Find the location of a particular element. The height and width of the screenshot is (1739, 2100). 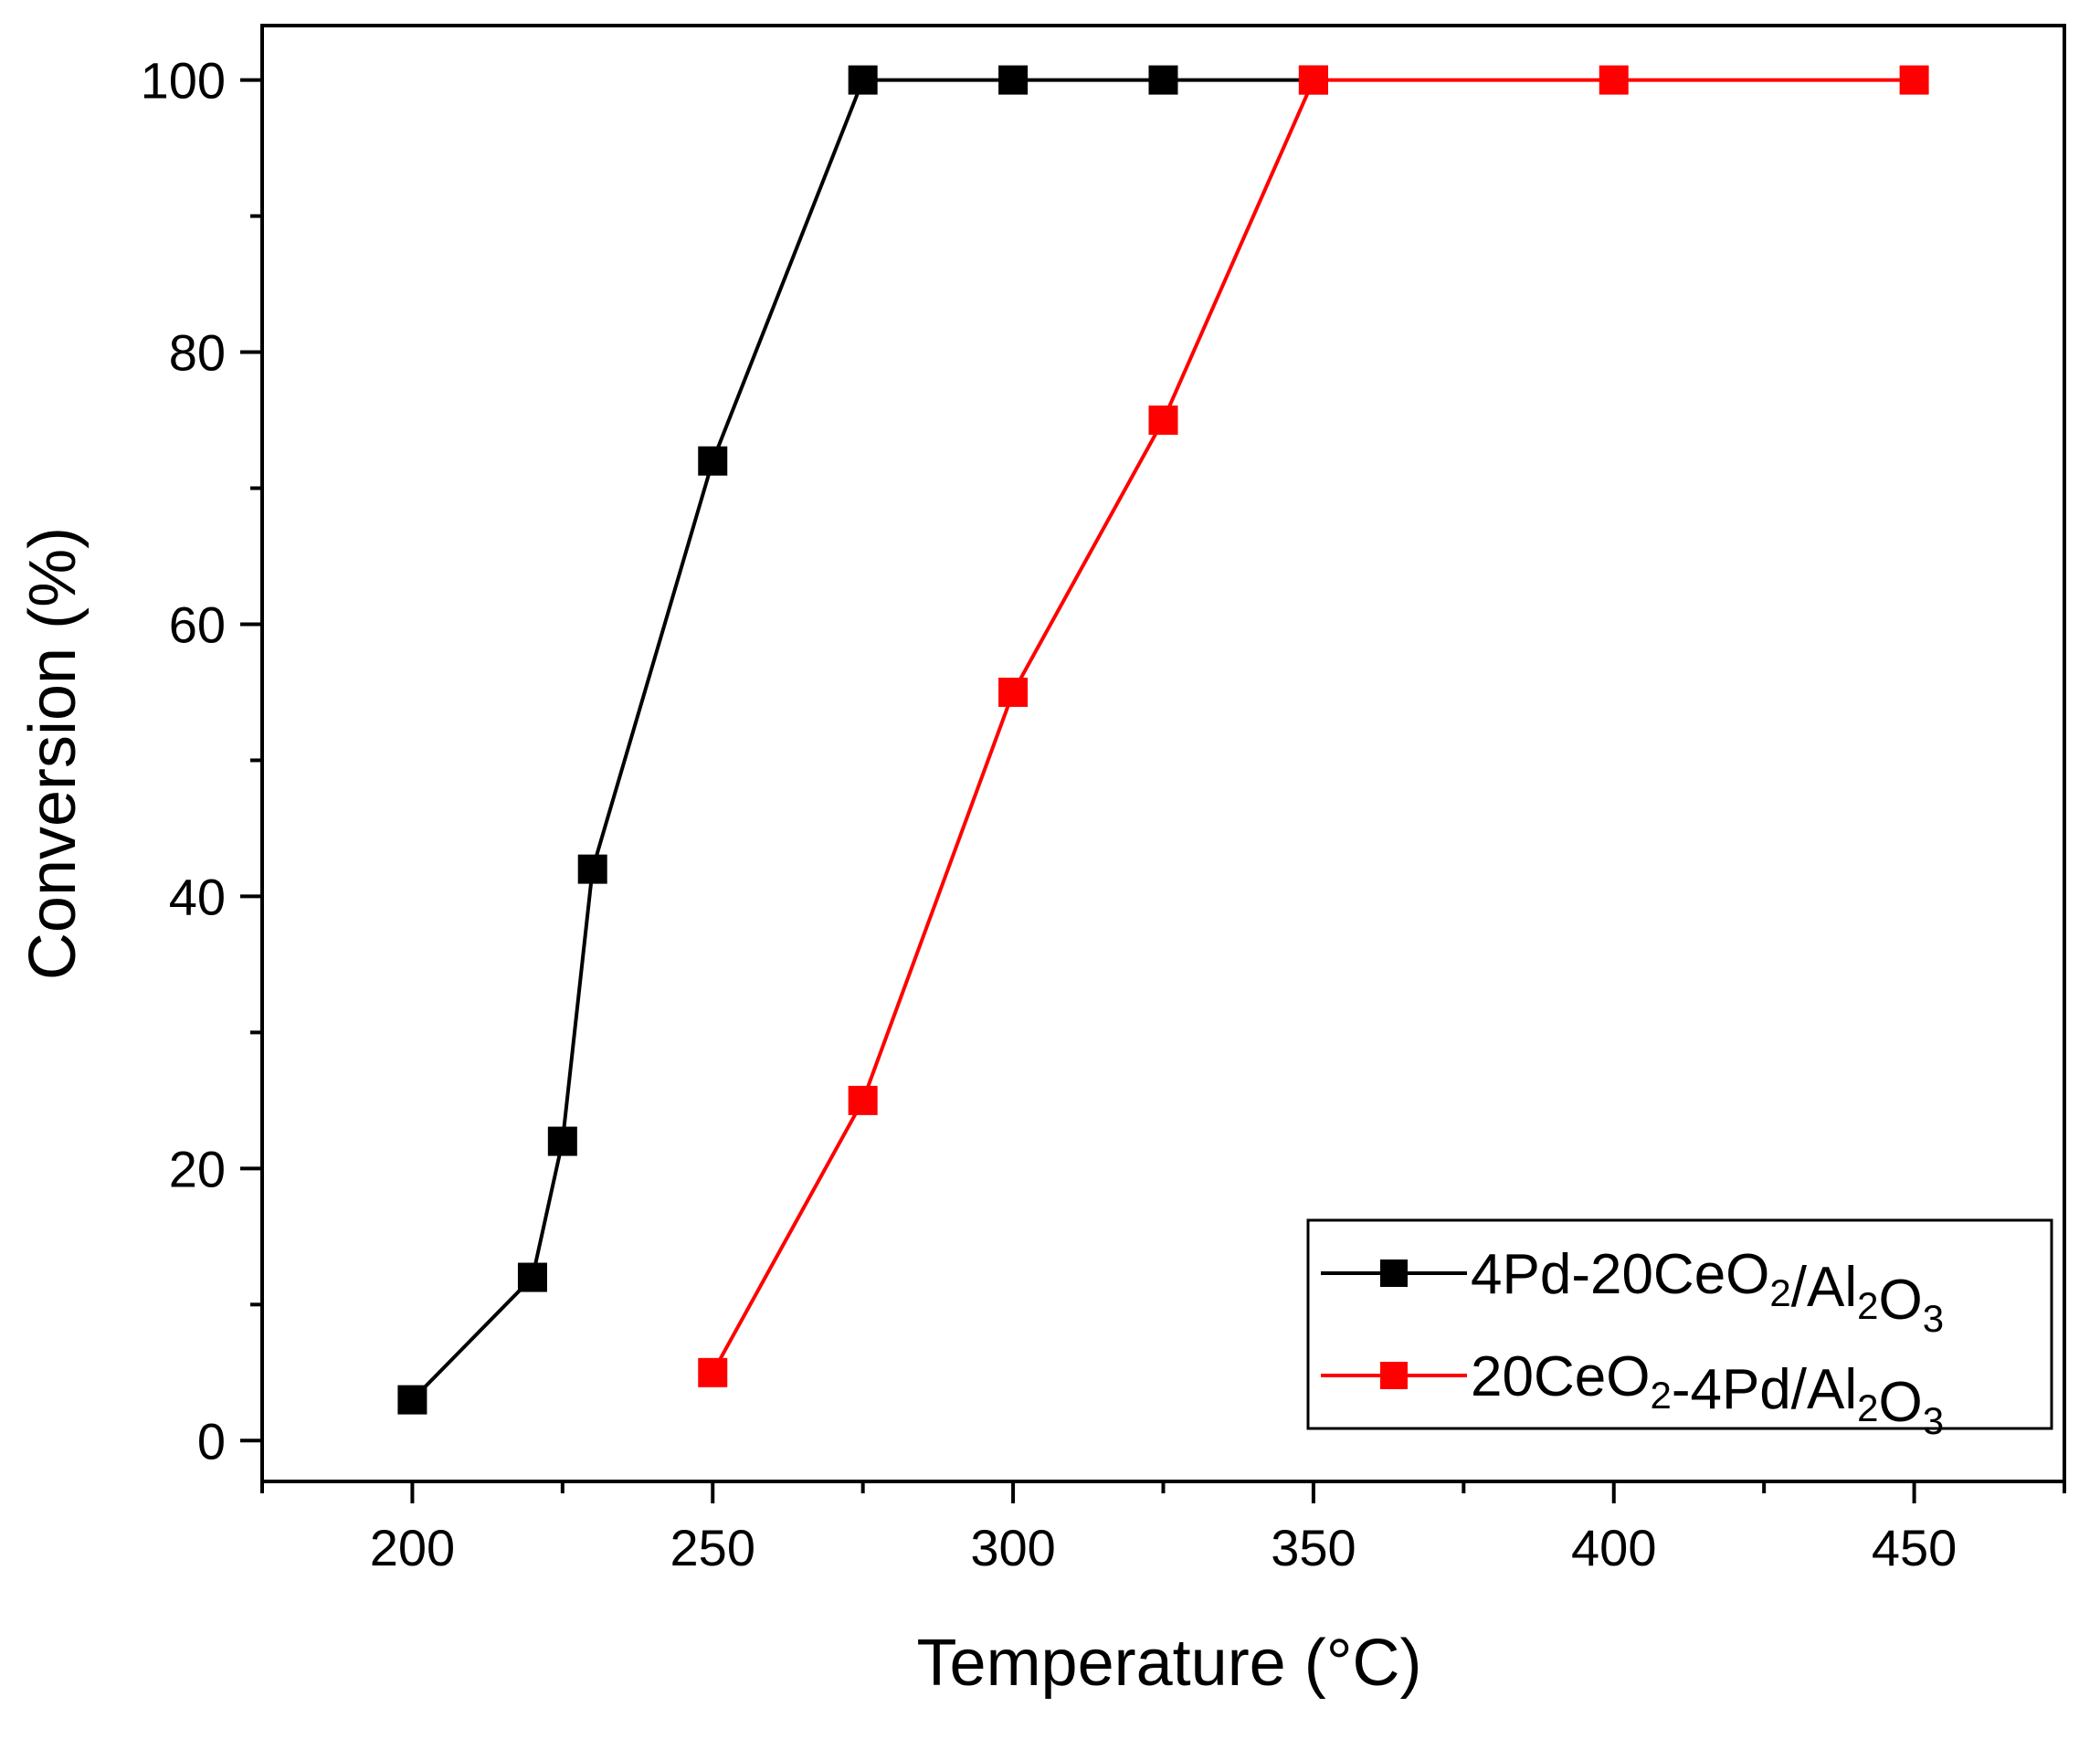

y-tick-label: 60 is located at coordinates (198, 624).